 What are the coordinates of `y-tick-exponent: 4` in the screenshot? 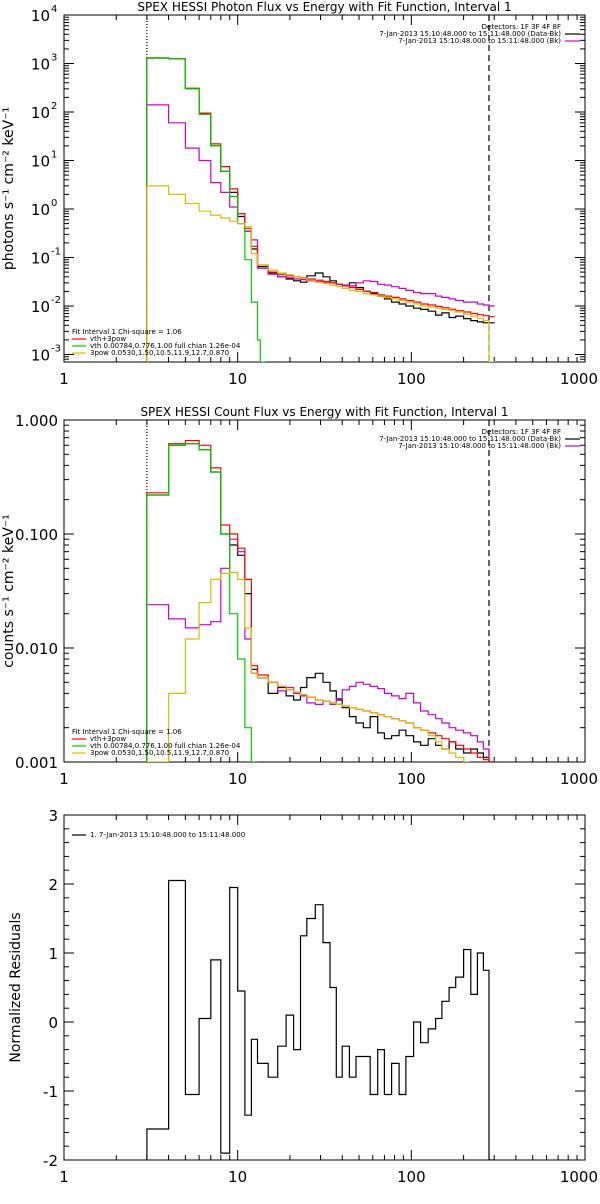 It's located at (54, 9).